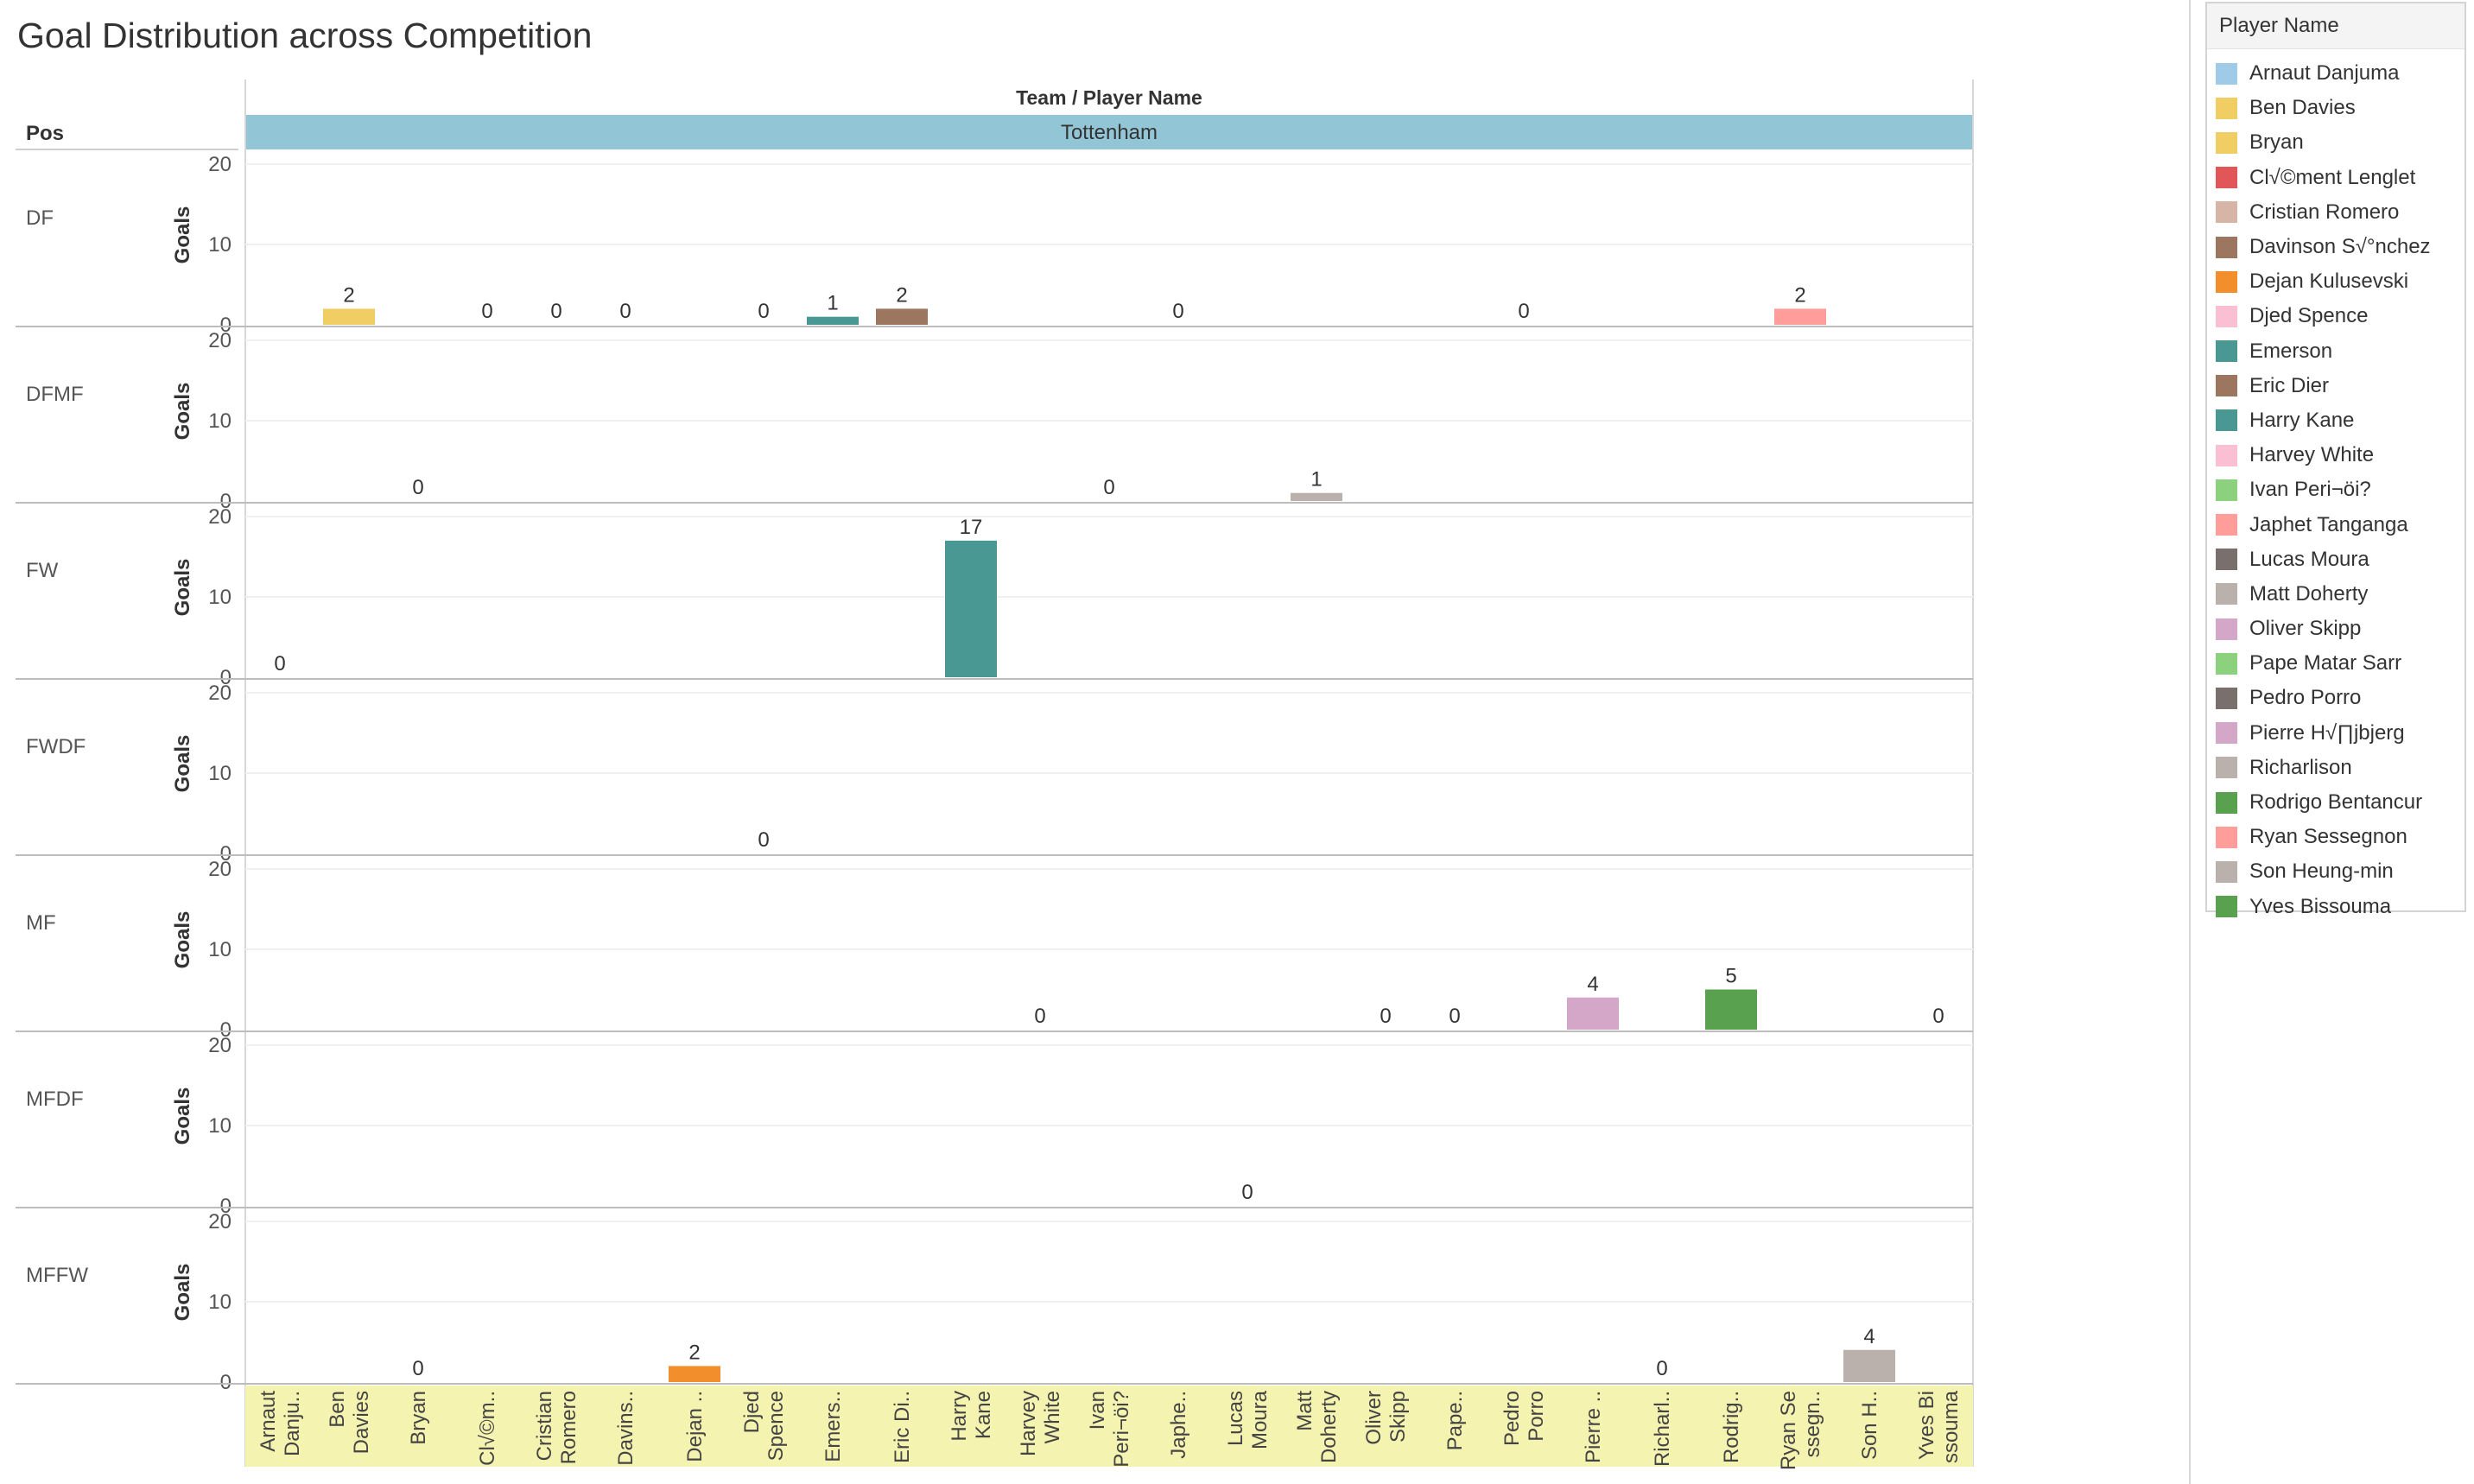 This screenshot has width=2474, height=1484. What do you see at coordinates (2305, 698) in the screenshot?
I see `legend-label: Pedro Porro` at bounding box center [2305, 698].